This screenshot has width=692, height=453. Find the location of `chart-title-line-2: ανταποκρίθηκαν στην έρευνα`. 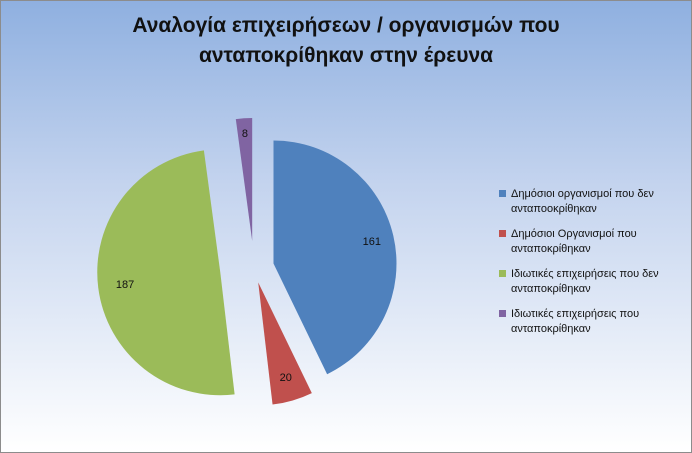

chart-title-line-2: ανταποκρίθηκαν στην έρευνα is located at coordinates (346, 55).